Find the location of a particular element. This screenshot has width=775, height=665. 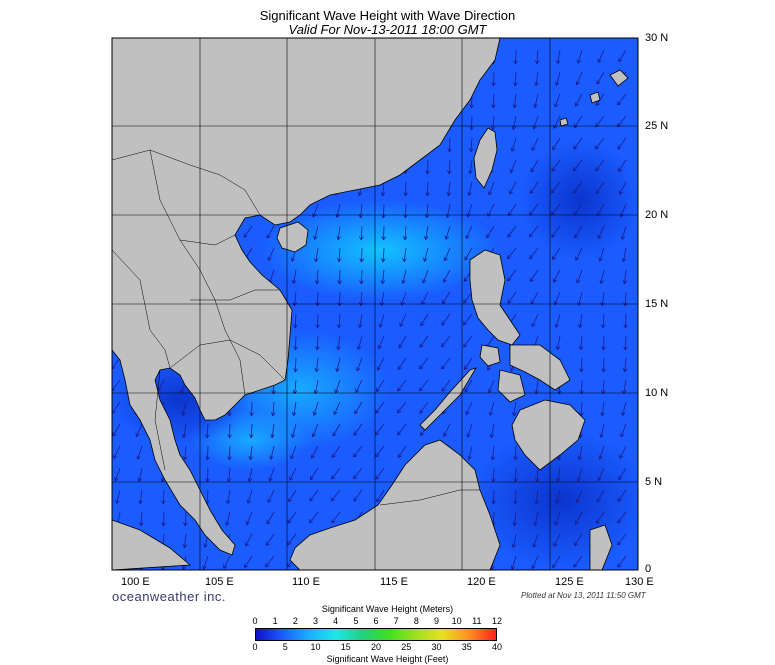

colorbar-tick-feet: 15 is located at coordinates (345, 647).